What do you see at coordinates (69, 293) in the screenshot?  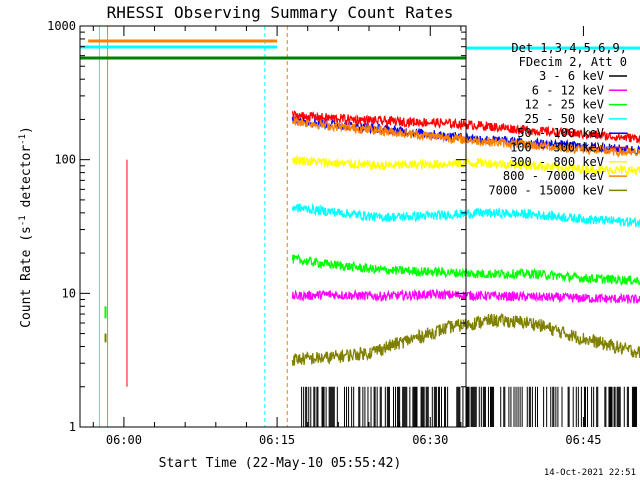 I see `y-tick-label: 10` at bounding box center [69, 293].